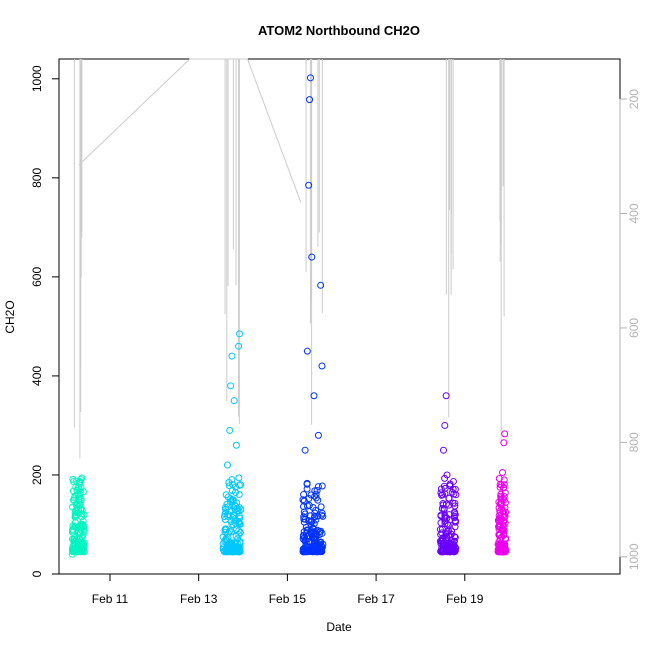  I want to click on y-tick-label: 800, so click(37, 178).